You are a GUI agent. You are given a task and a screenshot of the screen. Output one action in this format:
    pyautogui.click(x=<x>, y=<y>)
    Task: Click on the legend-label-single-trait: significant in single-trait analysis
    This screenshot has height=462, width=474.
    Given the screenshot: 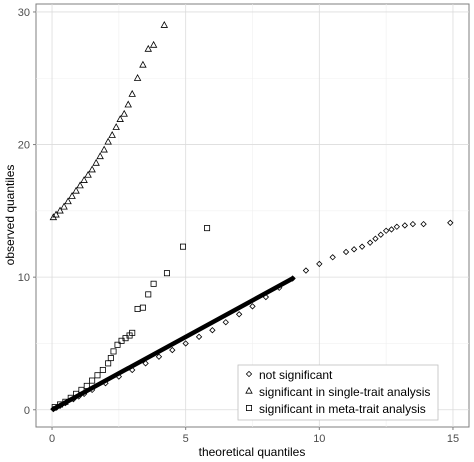 What is the action you would take?
    pyautogui.click(x=344, y=392)
    